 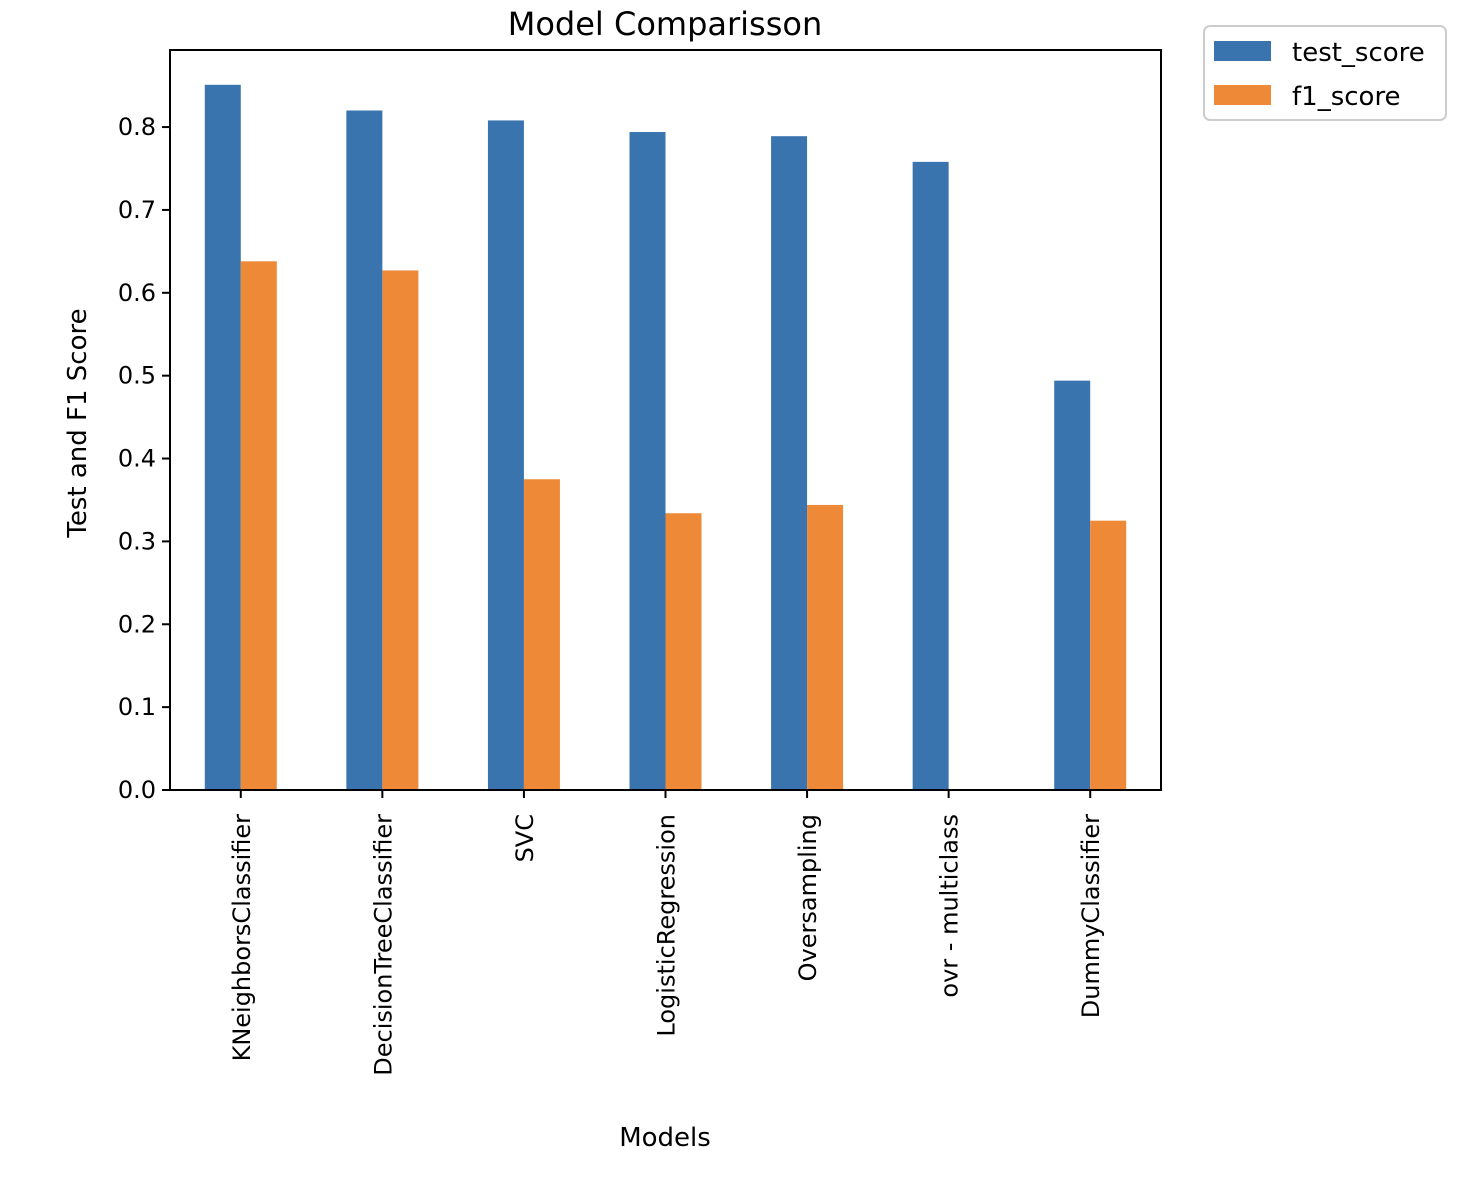 What do you see at coordinates (137, 624) in the screenshot?
I see `y-tick-label: 0.2` at bounding box center [137, 624].